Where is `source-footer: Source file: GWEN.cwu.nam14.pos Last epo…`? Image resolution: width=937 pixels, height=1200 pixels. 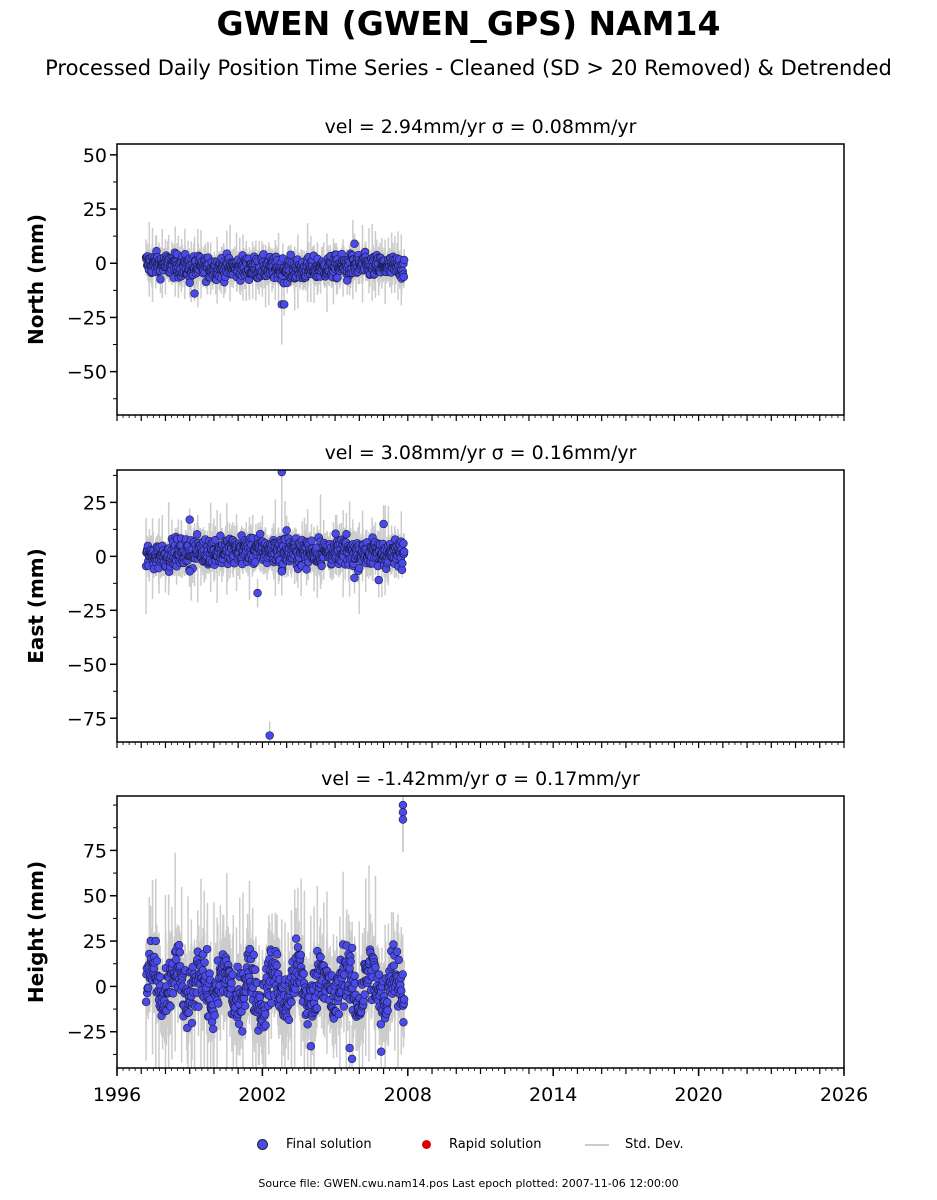
source-footer: Source file: GWEN.cwu.nam14.pos Last epo… is located at coordinates (468, 1183).